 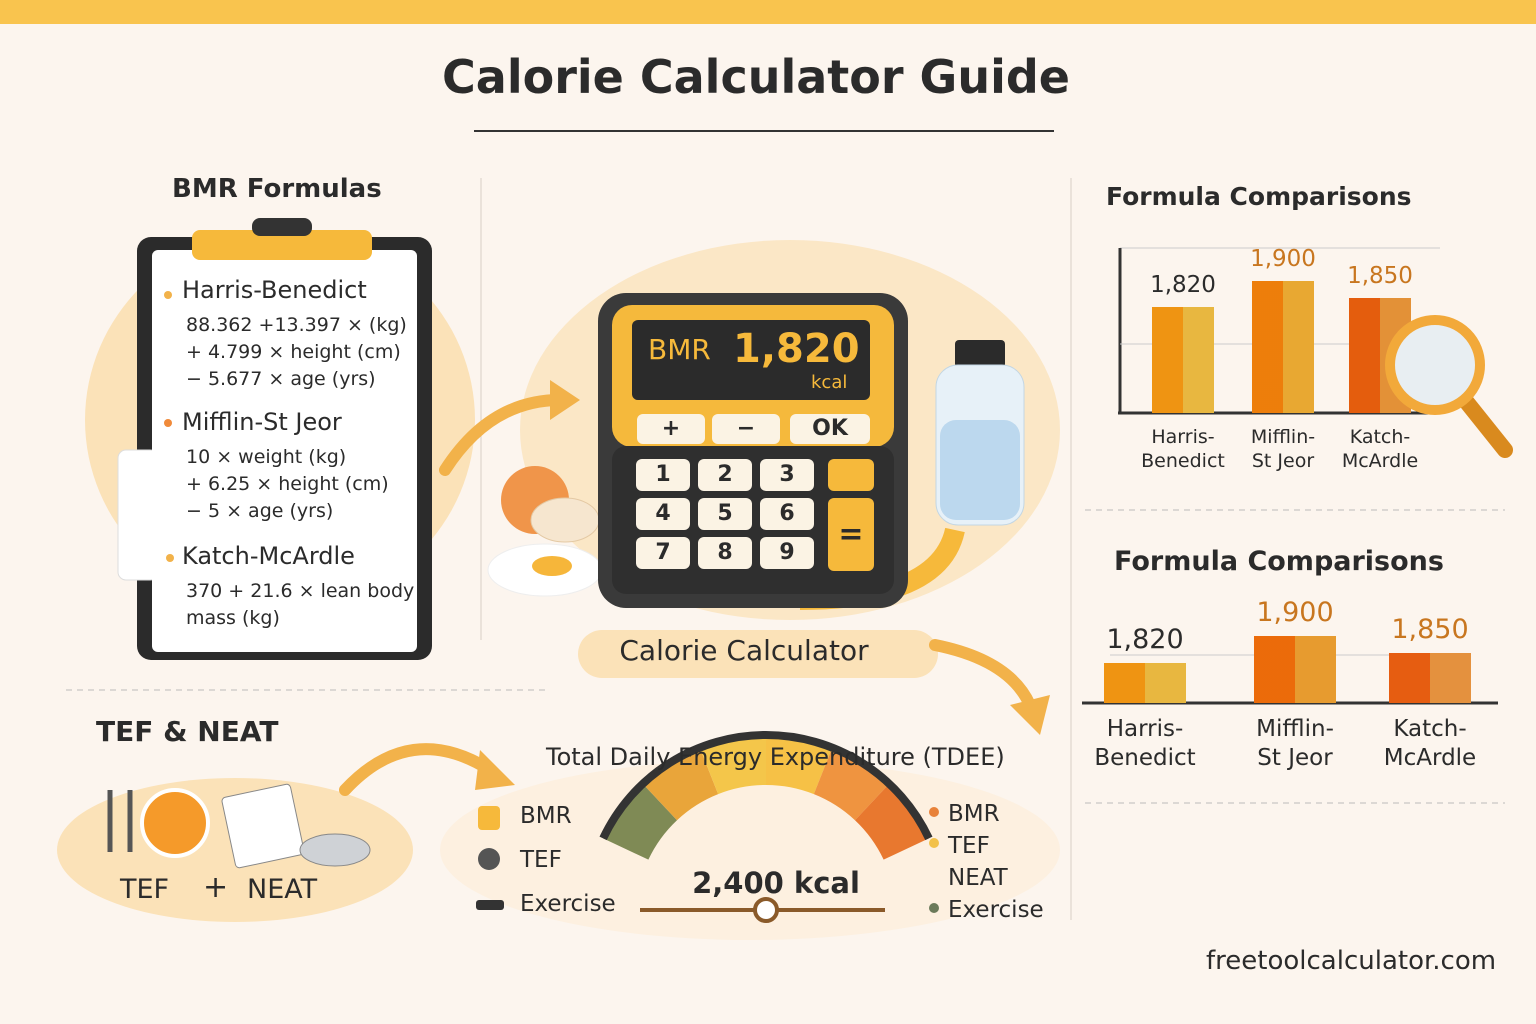 What do you see at coordinates (1449, 386) in the screenshot?
I see `magnifier` at bounding box center [1449, 386].